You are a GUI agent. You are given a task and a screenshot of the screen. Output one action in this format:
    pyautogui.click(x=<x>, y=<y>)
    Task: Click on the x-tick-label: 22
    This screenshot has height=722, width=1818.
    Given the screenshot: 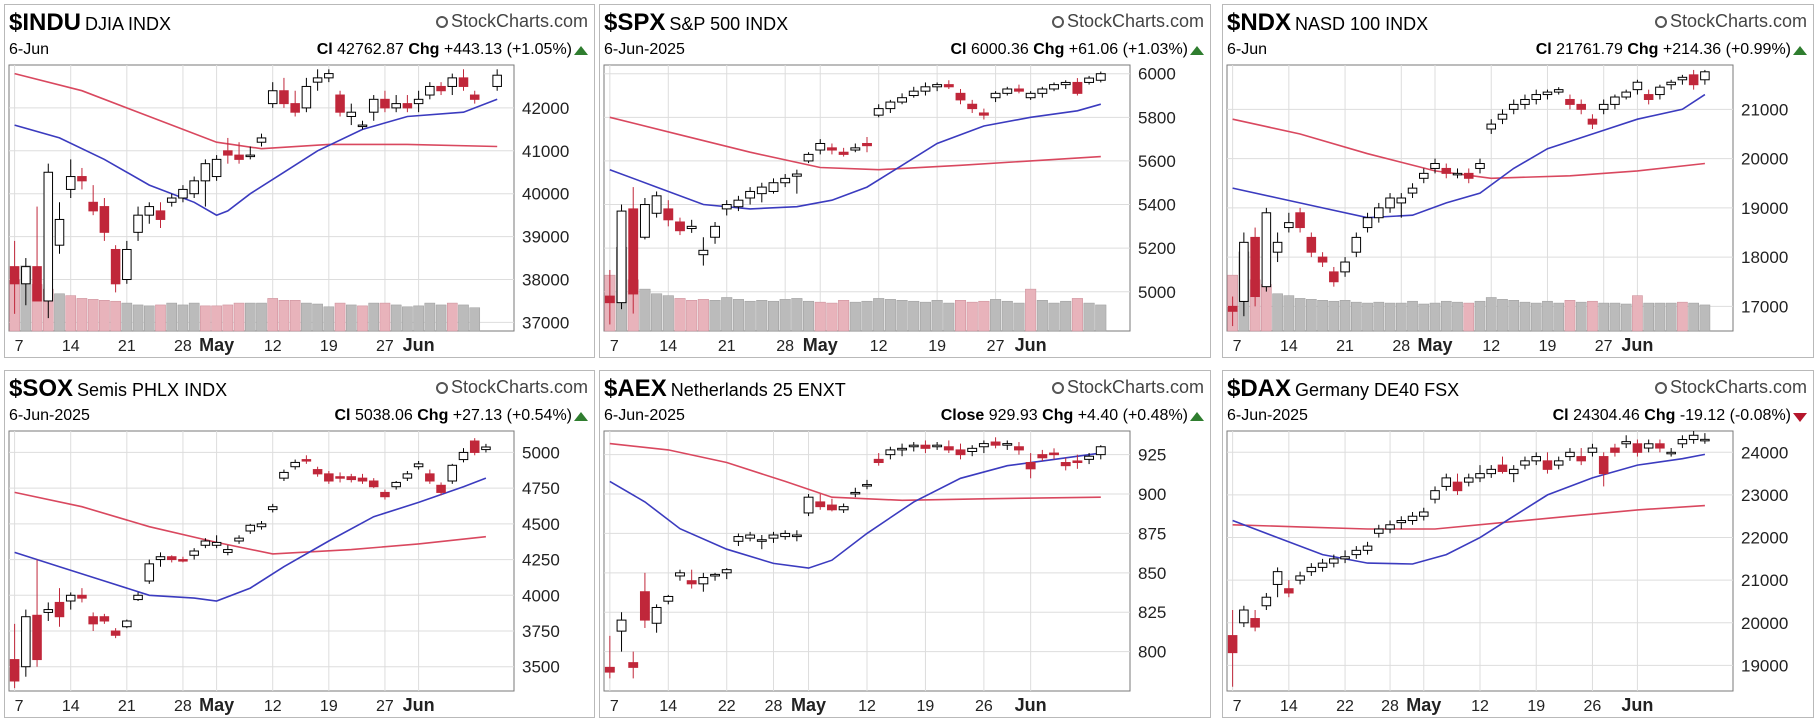 What is the action you would take?
    pyautogui.click(x=1345, y=706)
    